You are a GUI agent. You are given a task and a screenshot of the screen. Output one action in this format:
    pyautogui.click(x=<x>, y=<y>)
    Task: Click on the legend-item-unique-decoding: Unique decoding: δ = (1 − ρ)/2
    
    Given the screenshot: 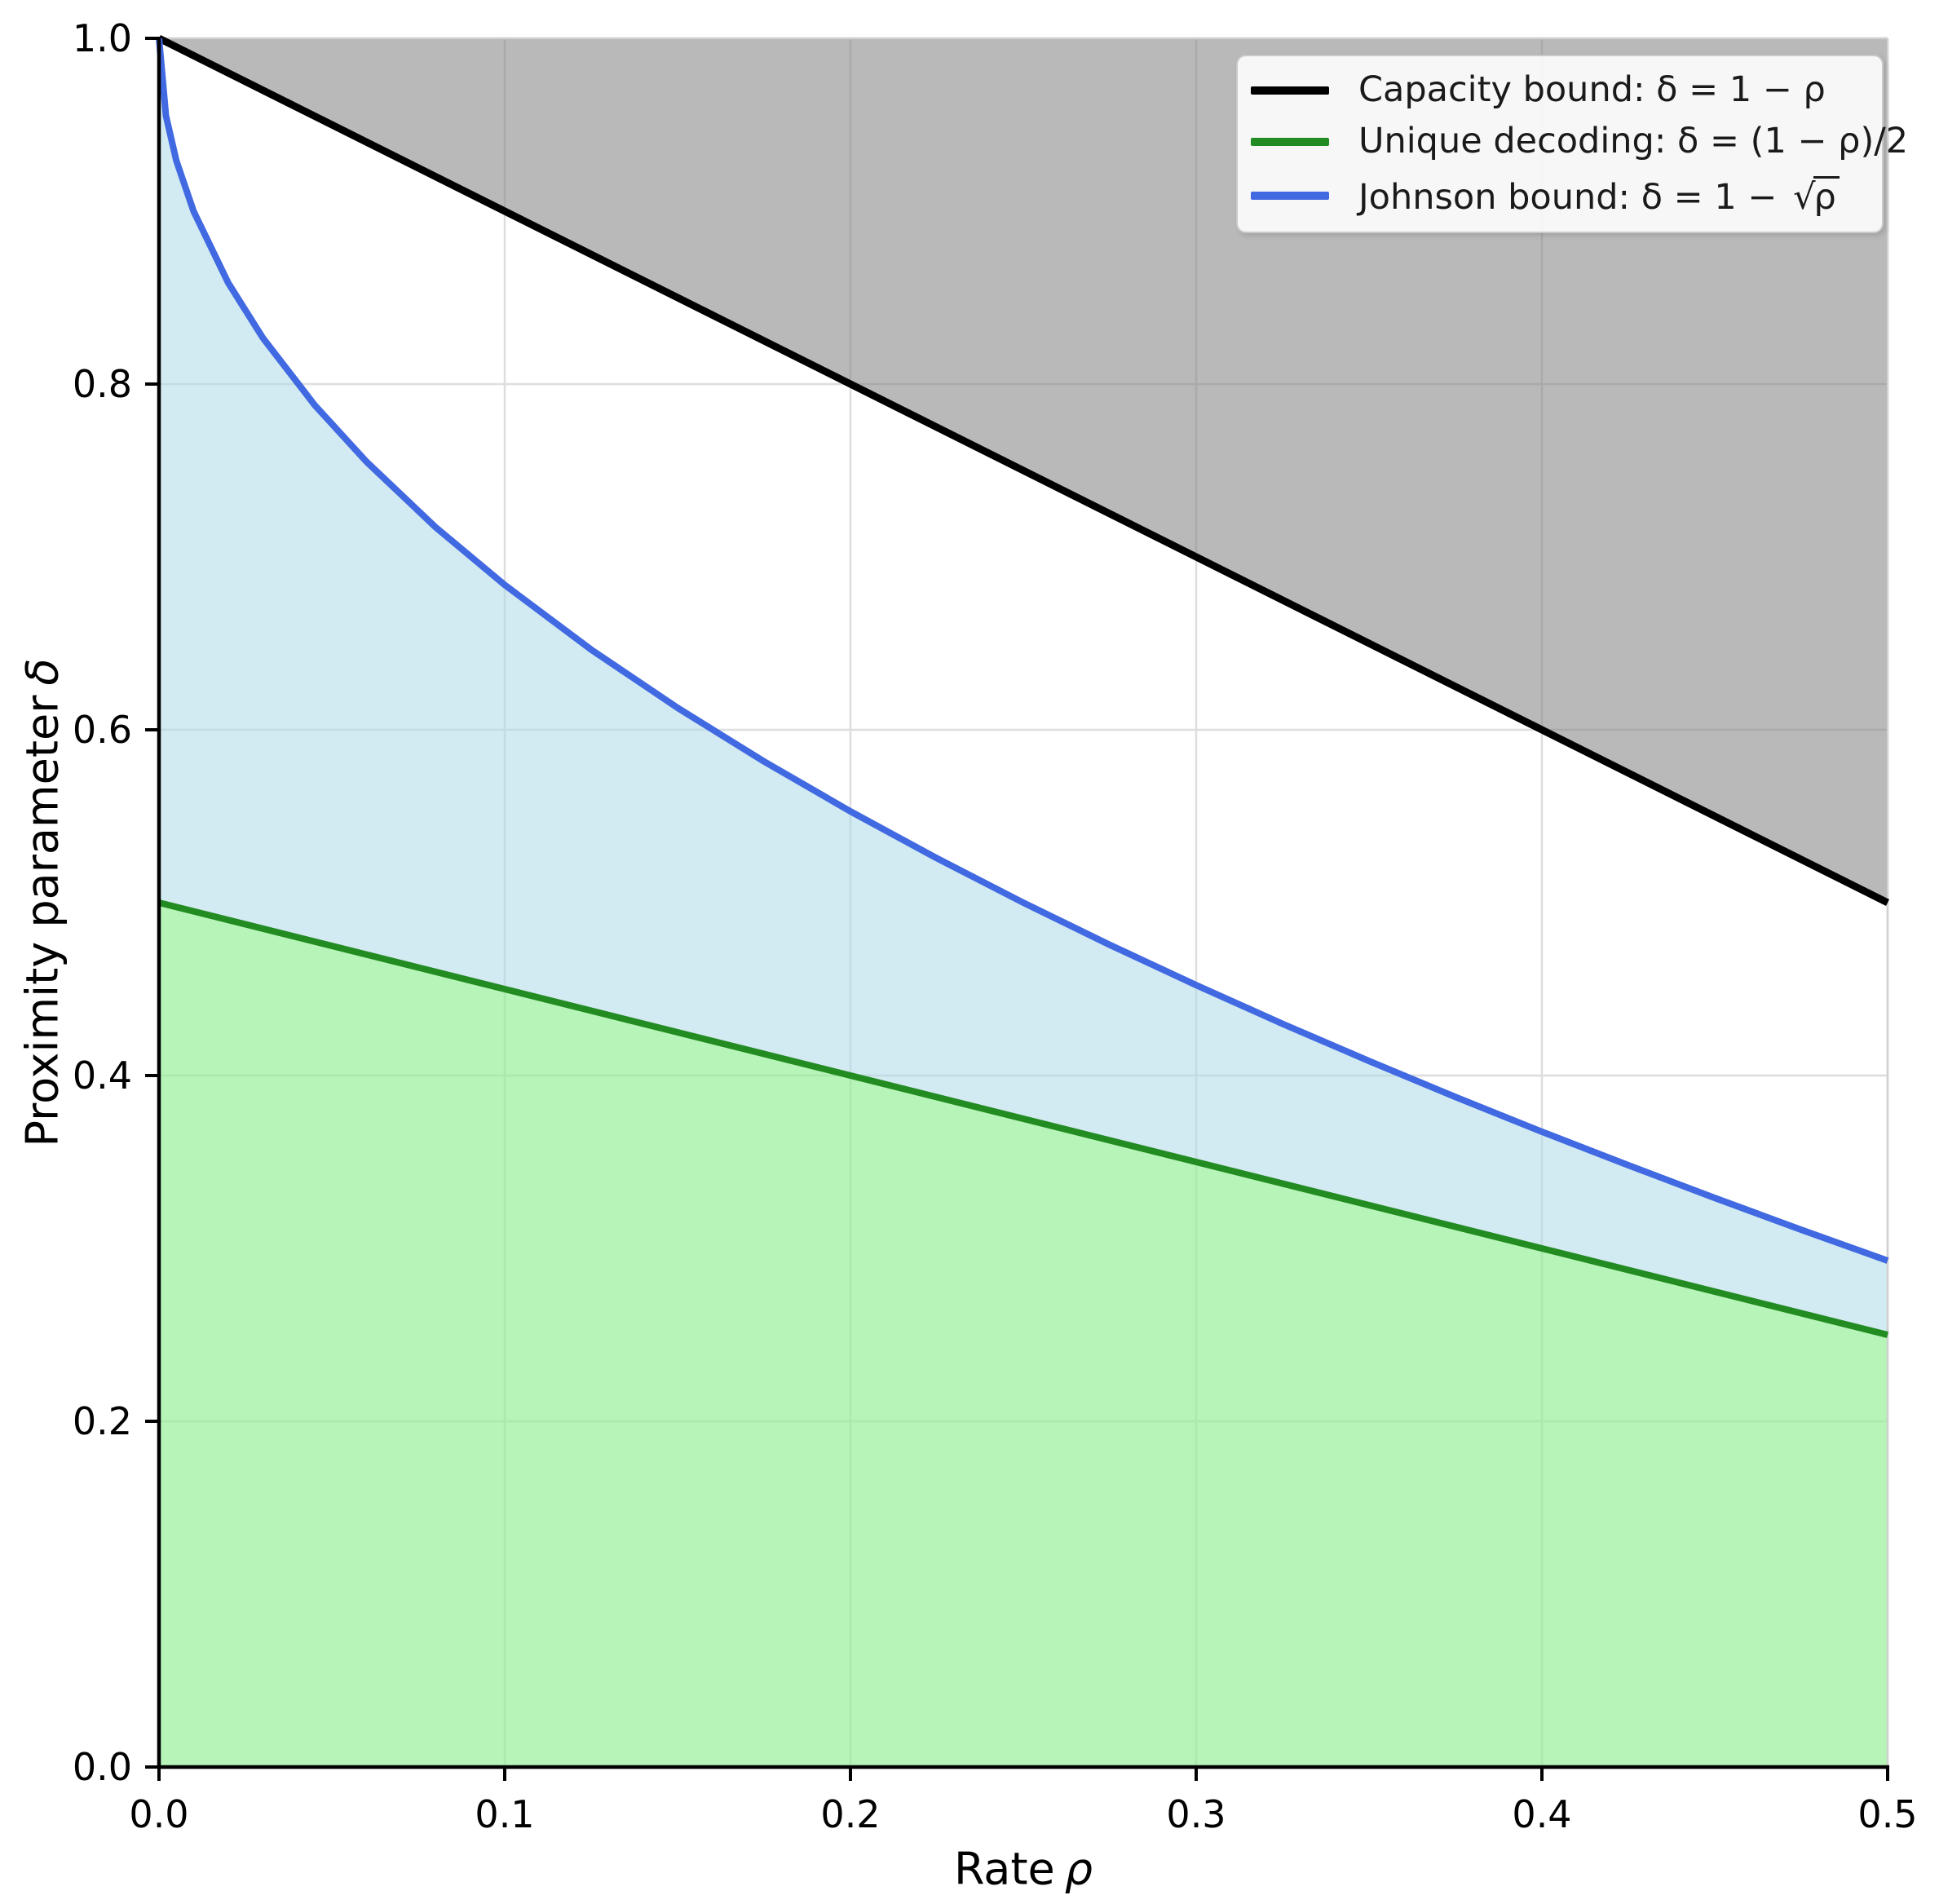 What is the action you would take?
    pyautogui.click(x=1579, y=142)
    